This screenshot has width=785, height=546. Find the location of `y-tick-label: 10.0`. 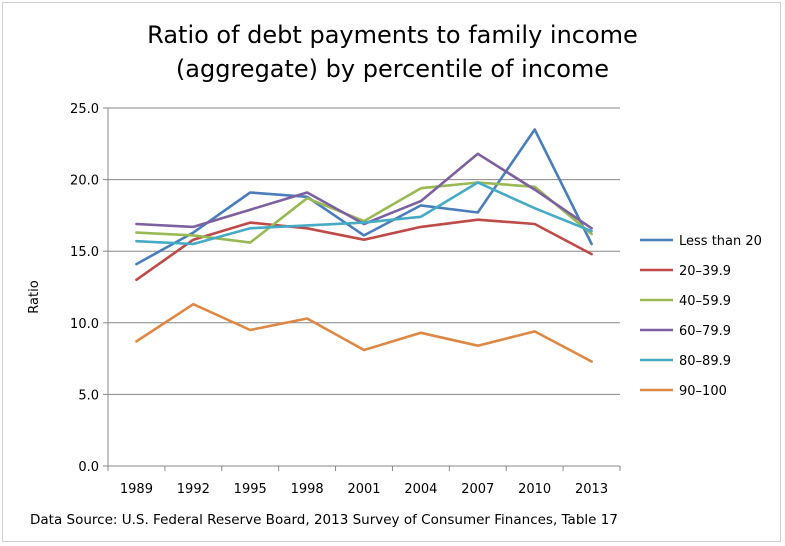

y-tick-label: 10.0 is located at coordinates (84, 324).